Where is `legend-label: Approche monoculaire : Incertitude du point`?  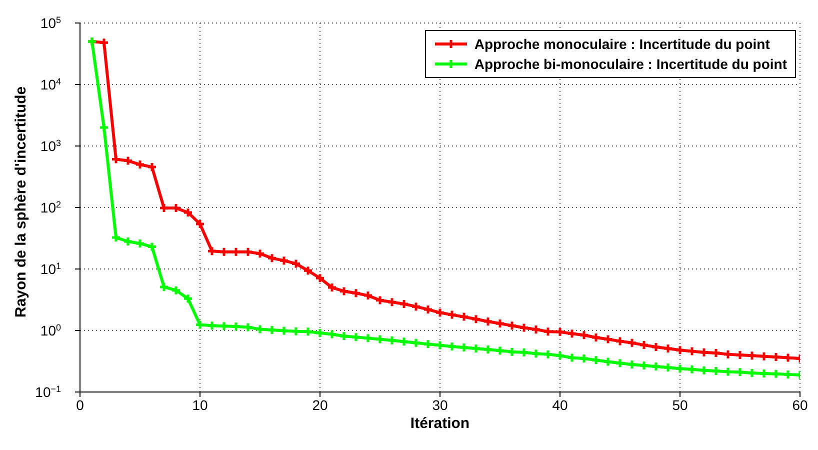 legend-label: Approche monoculaire : Incertitude du point is located at coordinates (622, 44).